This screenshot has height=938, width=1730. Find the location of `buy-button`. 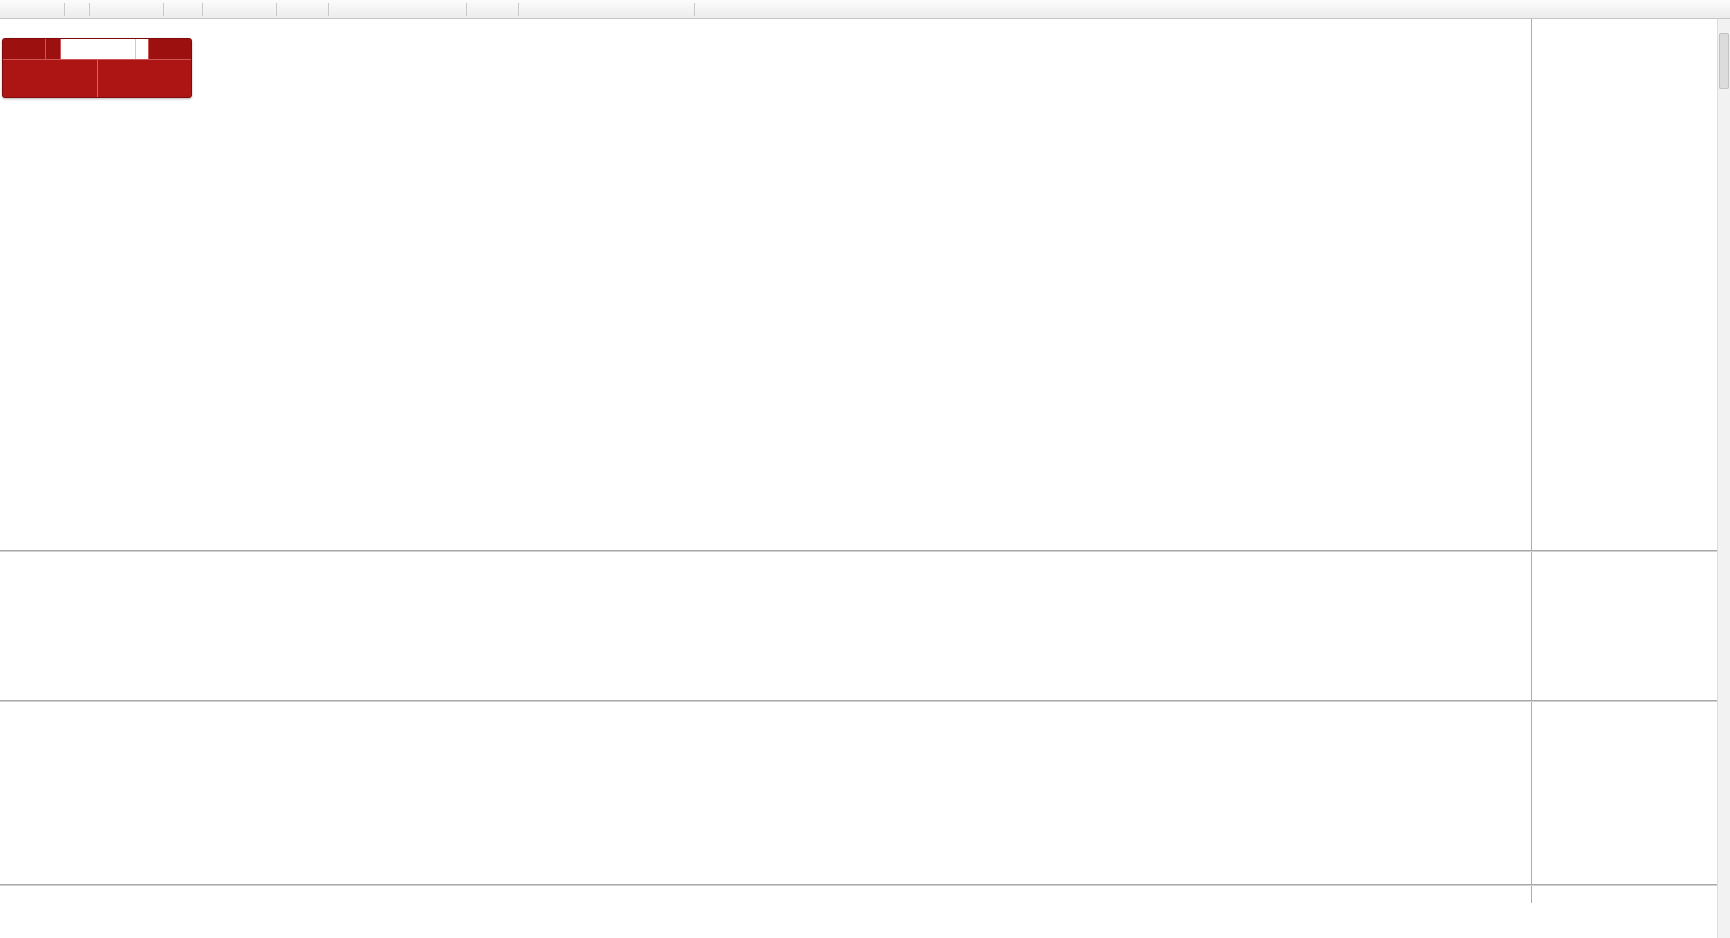

buy-button is located at coordinates (170, 49).